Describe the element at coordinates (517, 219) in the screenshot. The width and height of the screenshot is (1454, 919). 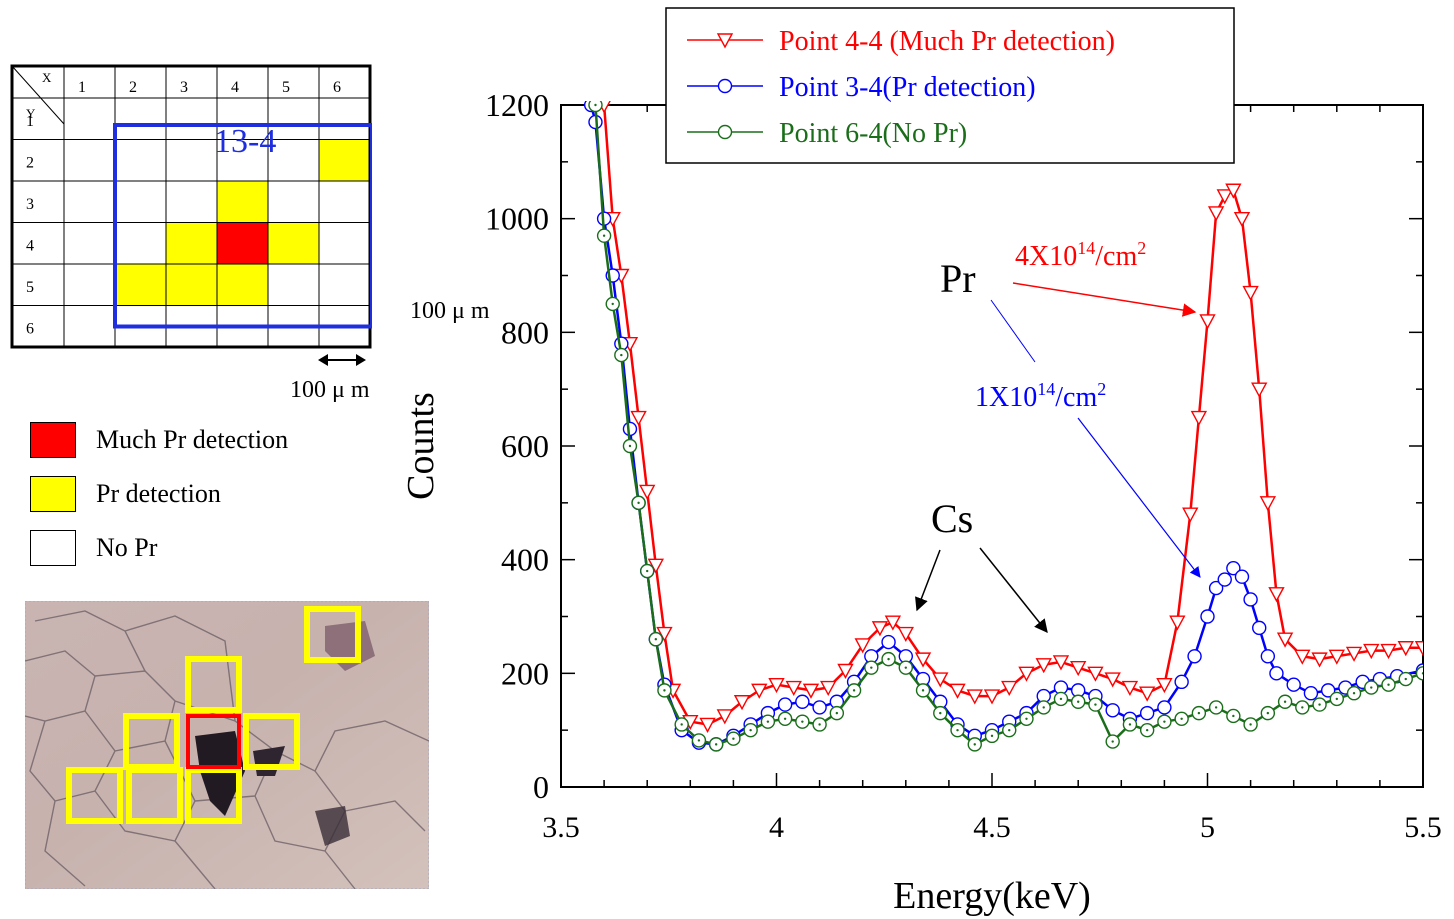
I see `y-tick-label: 1000` at that location.